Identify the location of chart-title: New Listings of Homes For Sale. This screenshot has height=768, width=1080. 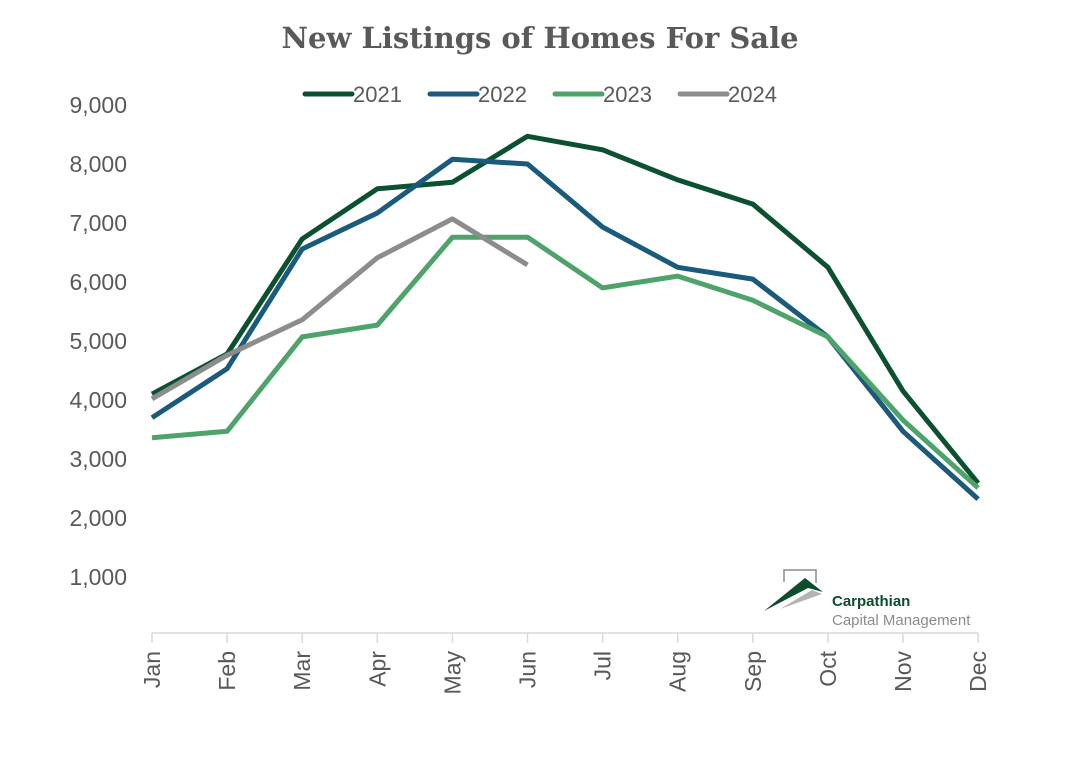
(539, 38).